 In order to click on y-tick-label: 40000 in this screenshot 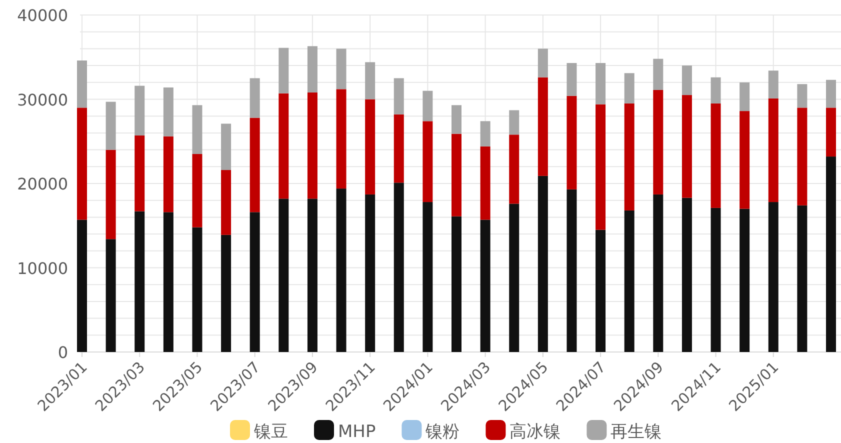, I will do `click(42, 15)`.